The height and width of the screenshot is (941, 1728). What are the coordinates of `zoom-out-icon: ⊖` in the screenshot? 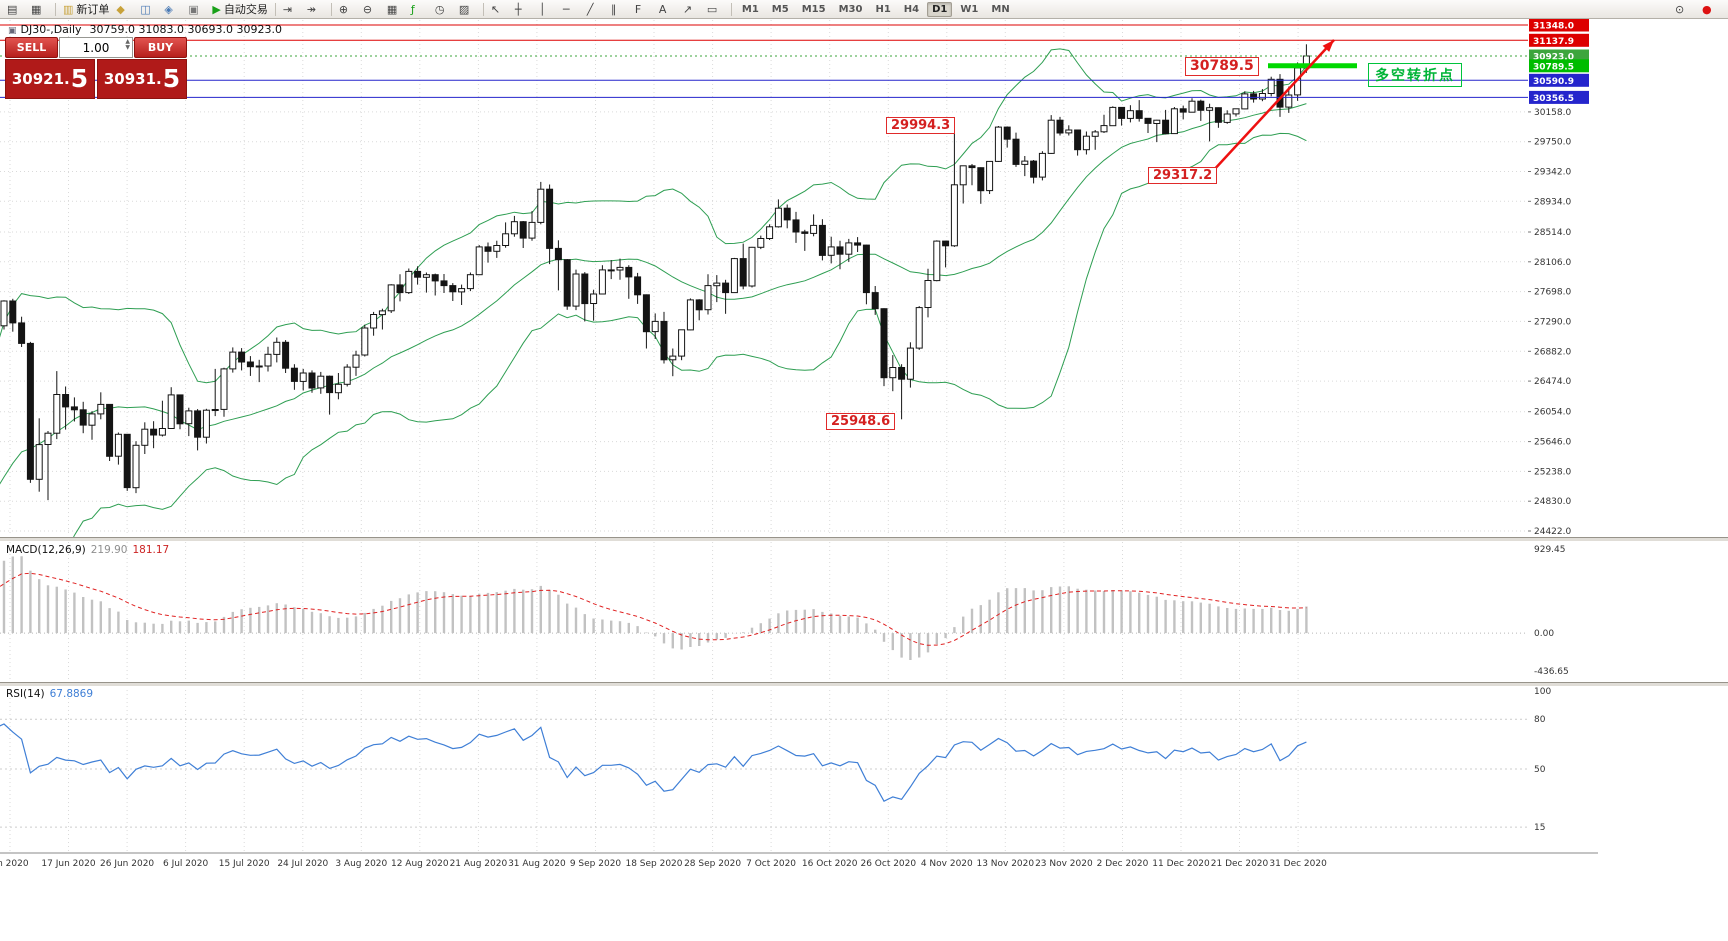 It's located at (367, 9).